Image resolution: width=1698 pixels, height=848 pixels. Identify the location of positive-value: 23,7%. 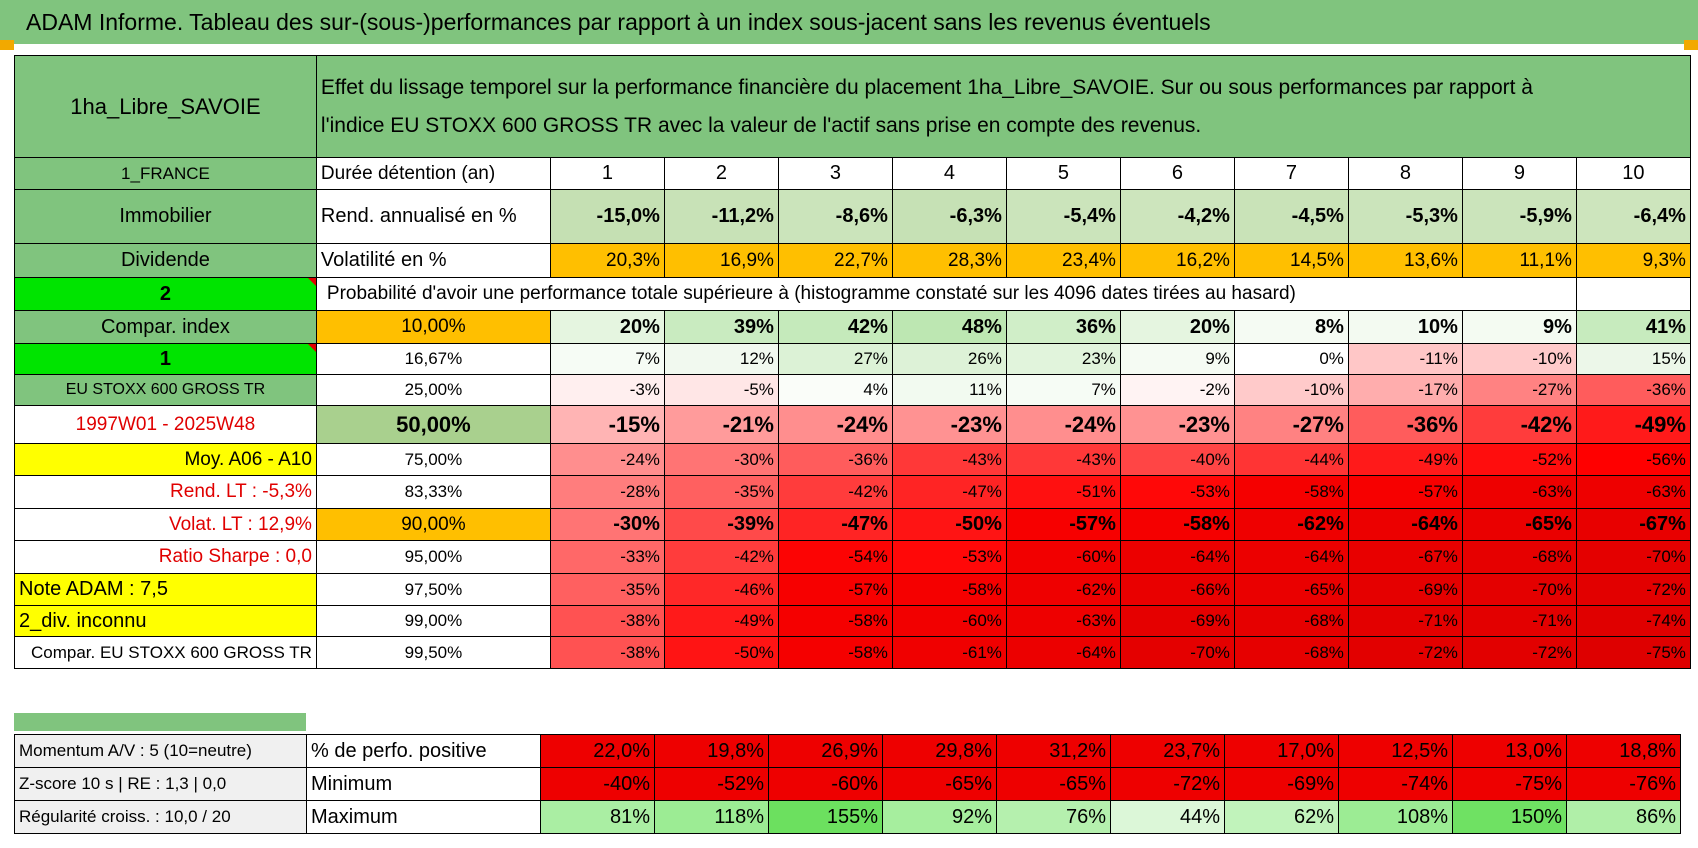
(1167, 751).